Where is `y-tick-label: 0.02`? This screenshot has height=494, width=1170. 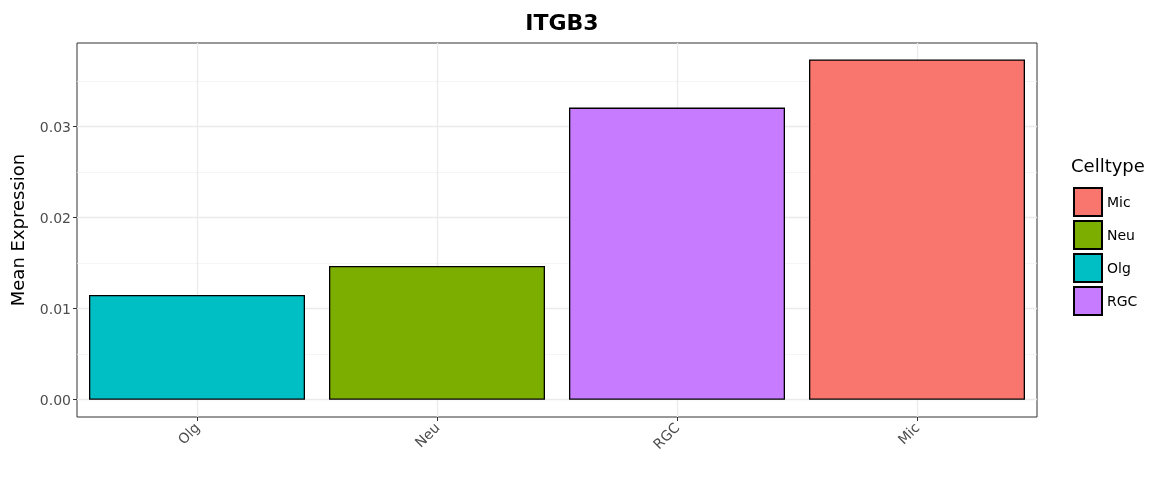
y-tick-label: 0.02 is located at coordinates (55, 217).